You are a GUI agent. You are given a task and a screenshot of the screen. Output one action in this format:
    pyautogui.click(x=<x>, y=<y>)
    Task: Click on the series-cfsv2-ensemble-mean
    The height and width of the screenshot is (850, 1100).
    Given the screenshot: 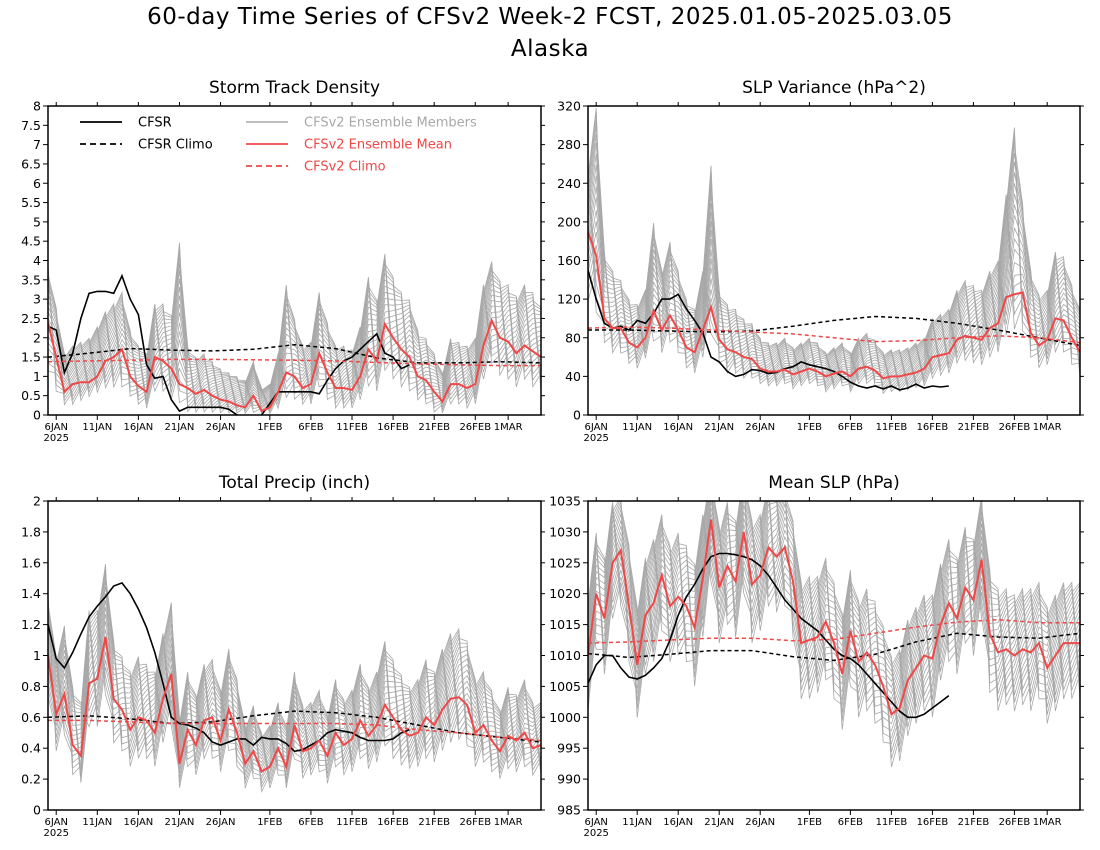 What is the action you would take?
    pyautogui.click(x=834, y=617)
    